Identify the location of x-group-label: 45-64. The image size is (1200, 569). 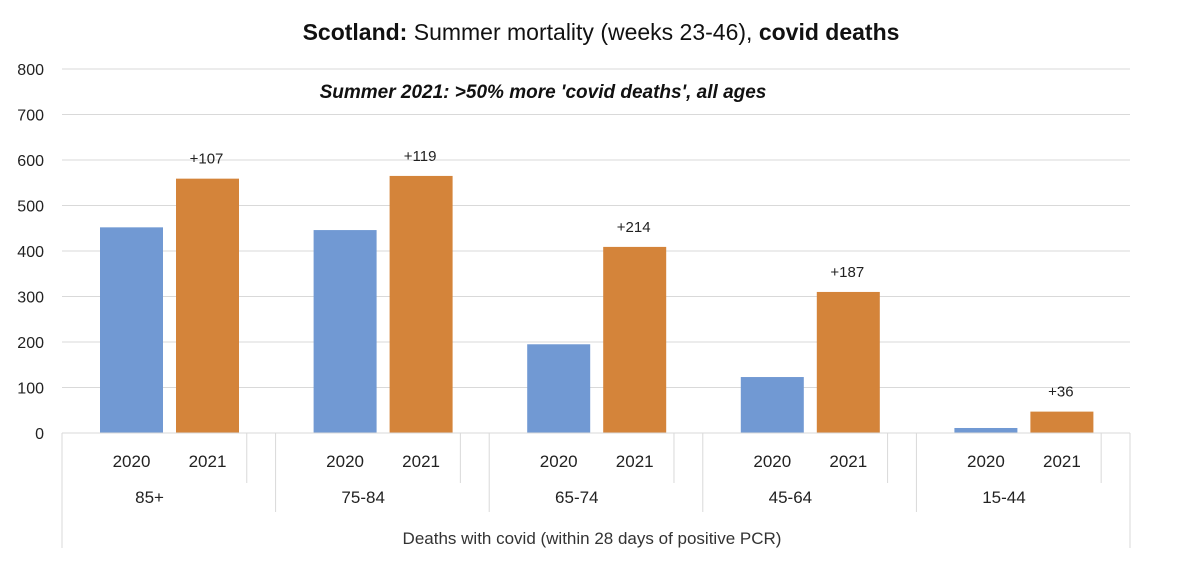
(790, 497).